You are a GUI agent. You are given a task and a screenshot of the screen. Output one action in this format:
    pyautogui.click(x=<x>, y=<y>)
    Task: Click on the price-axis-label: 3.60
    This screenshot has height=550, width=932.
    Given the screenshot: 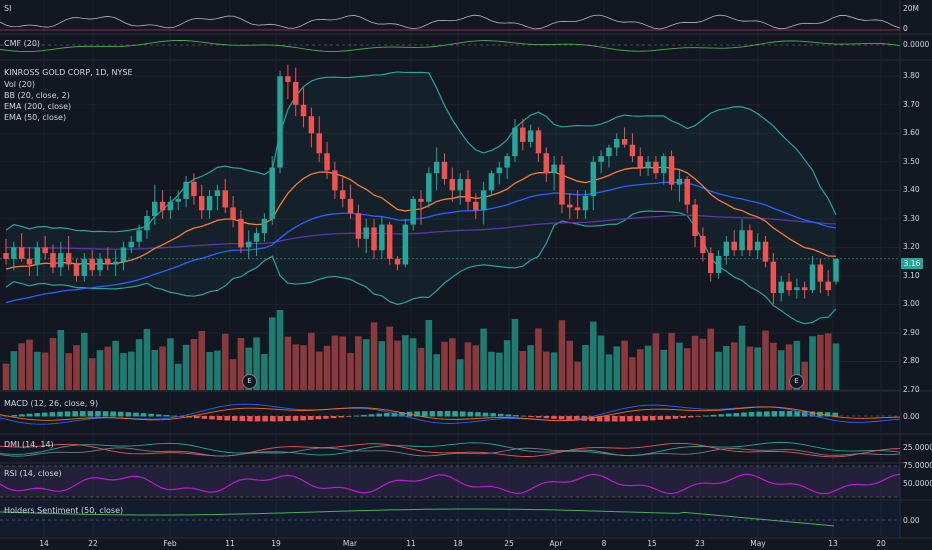 What is the action you would take?
    pyautogui.click(x=911, y=133)
    